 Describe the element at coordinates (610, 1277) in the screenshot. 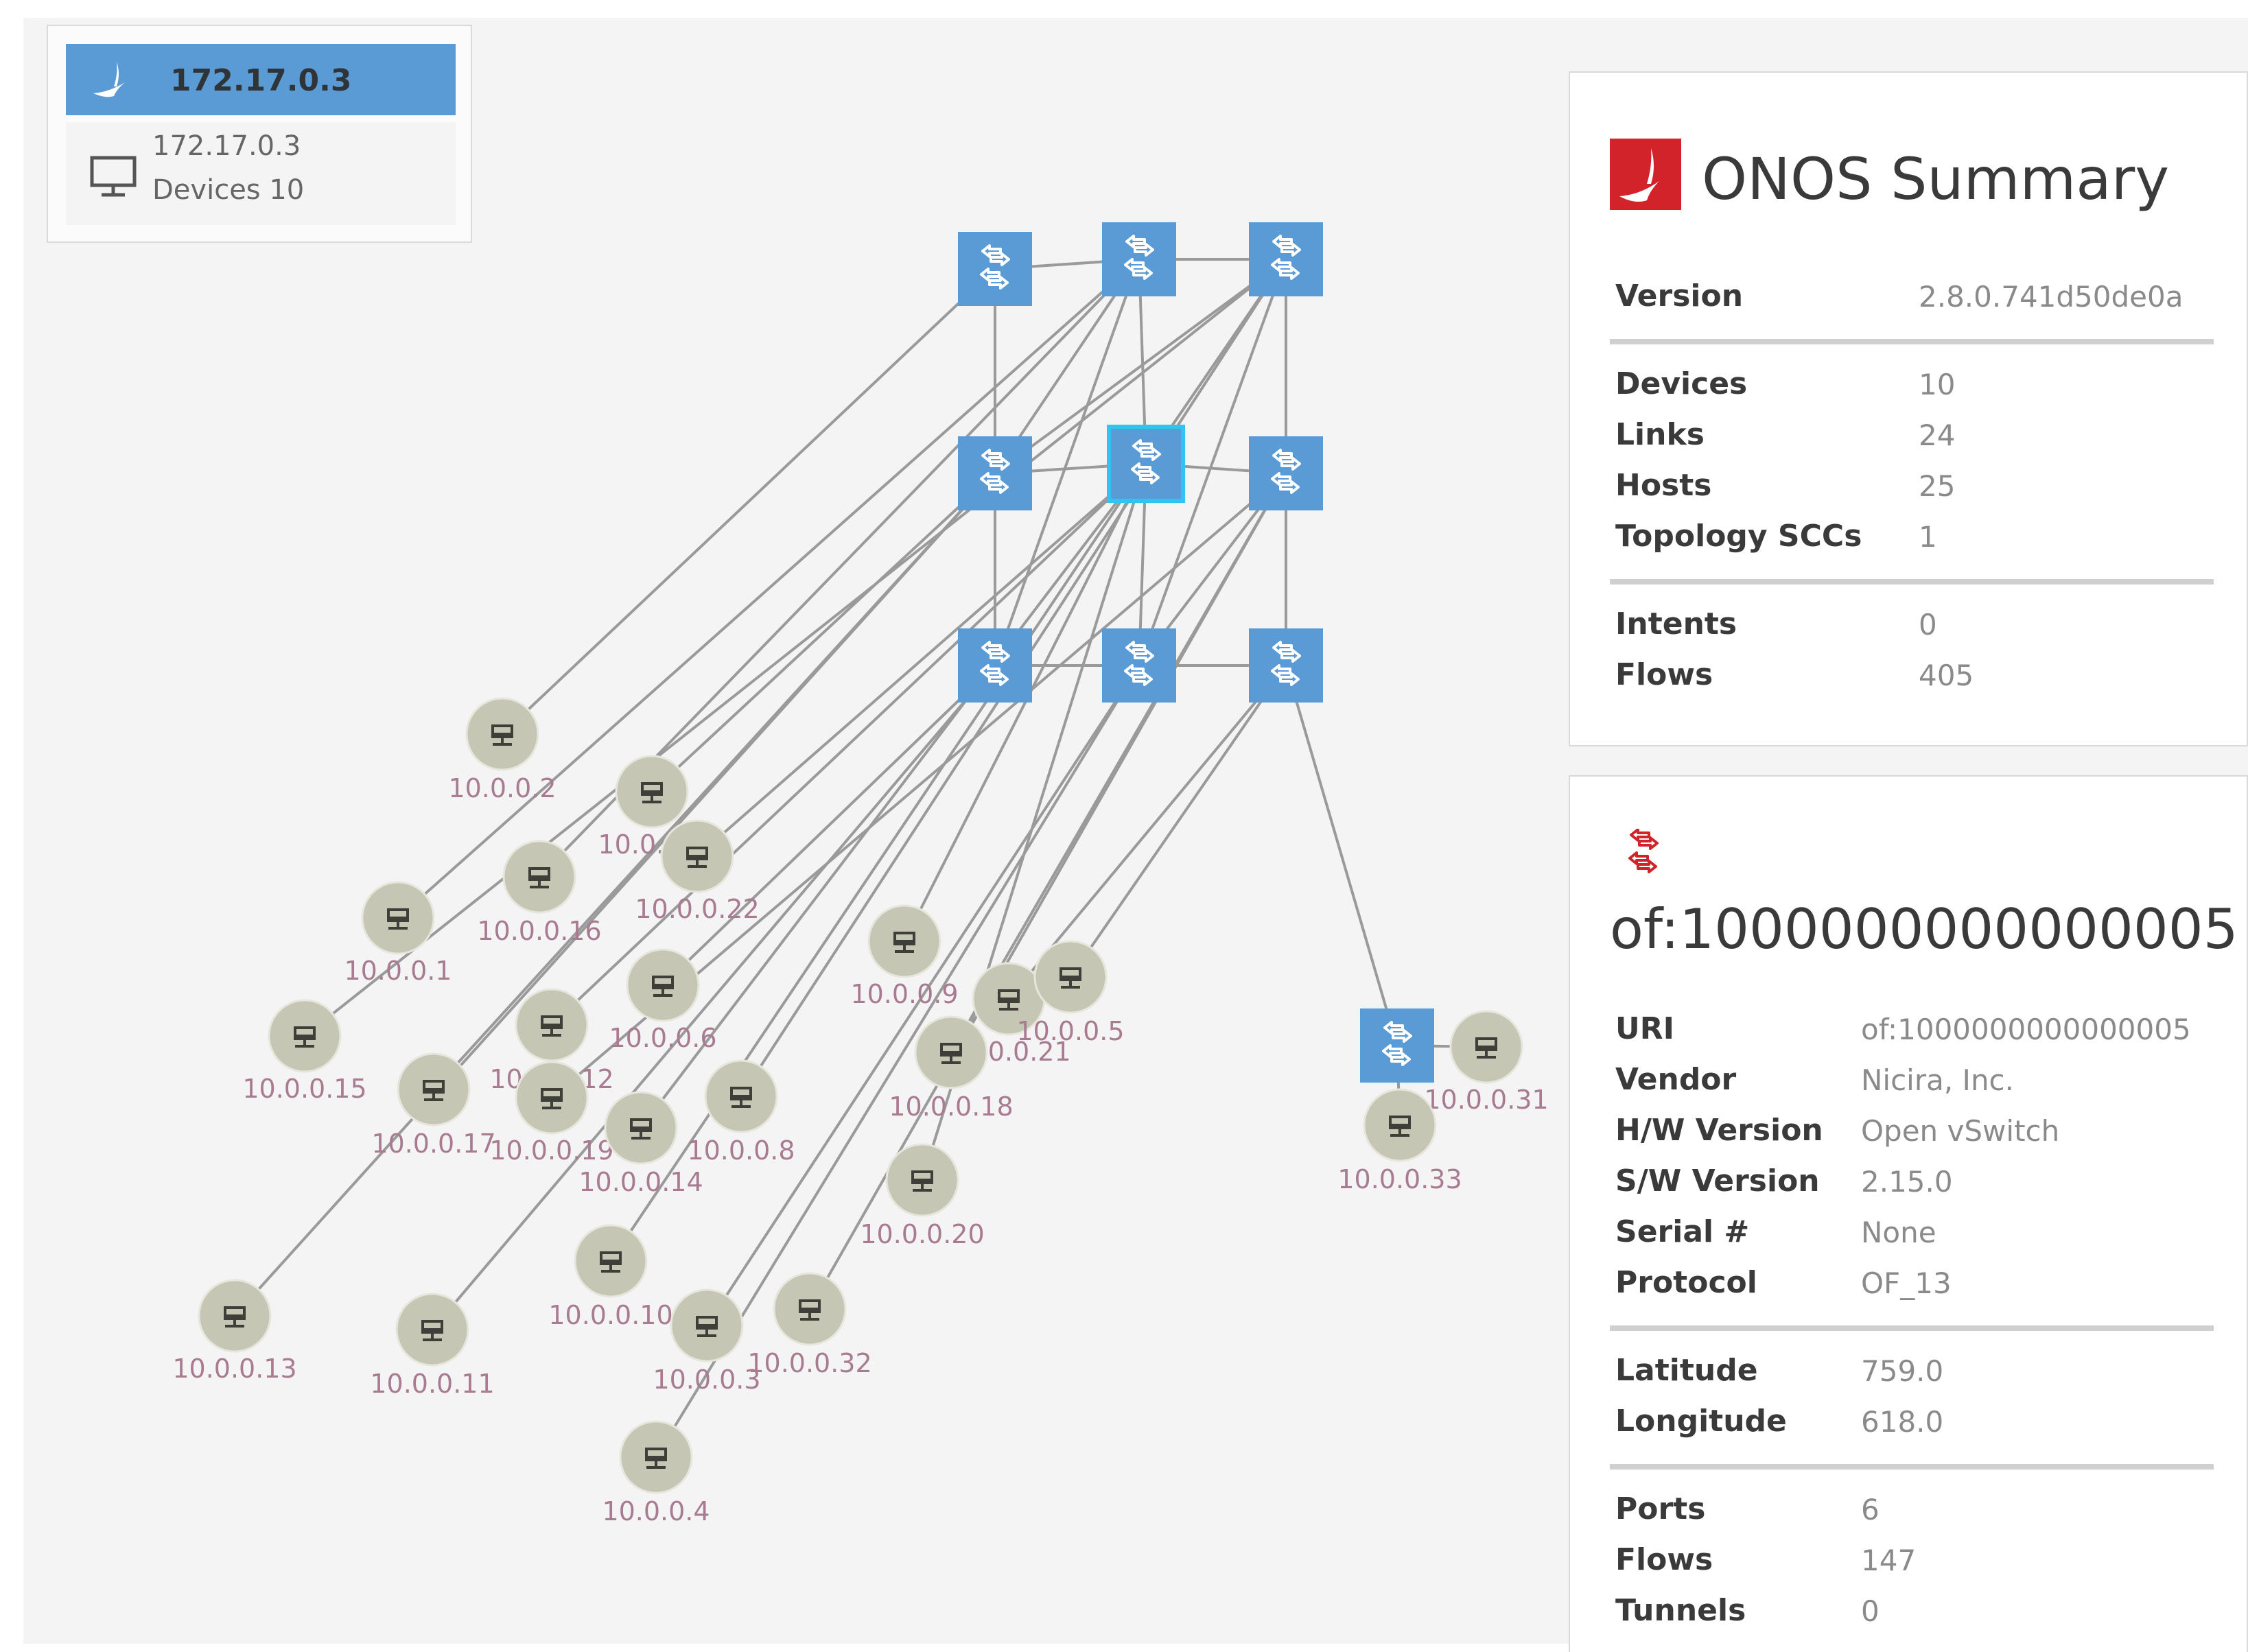

I see `host-node-h10: 10.0.0.10` at that location.